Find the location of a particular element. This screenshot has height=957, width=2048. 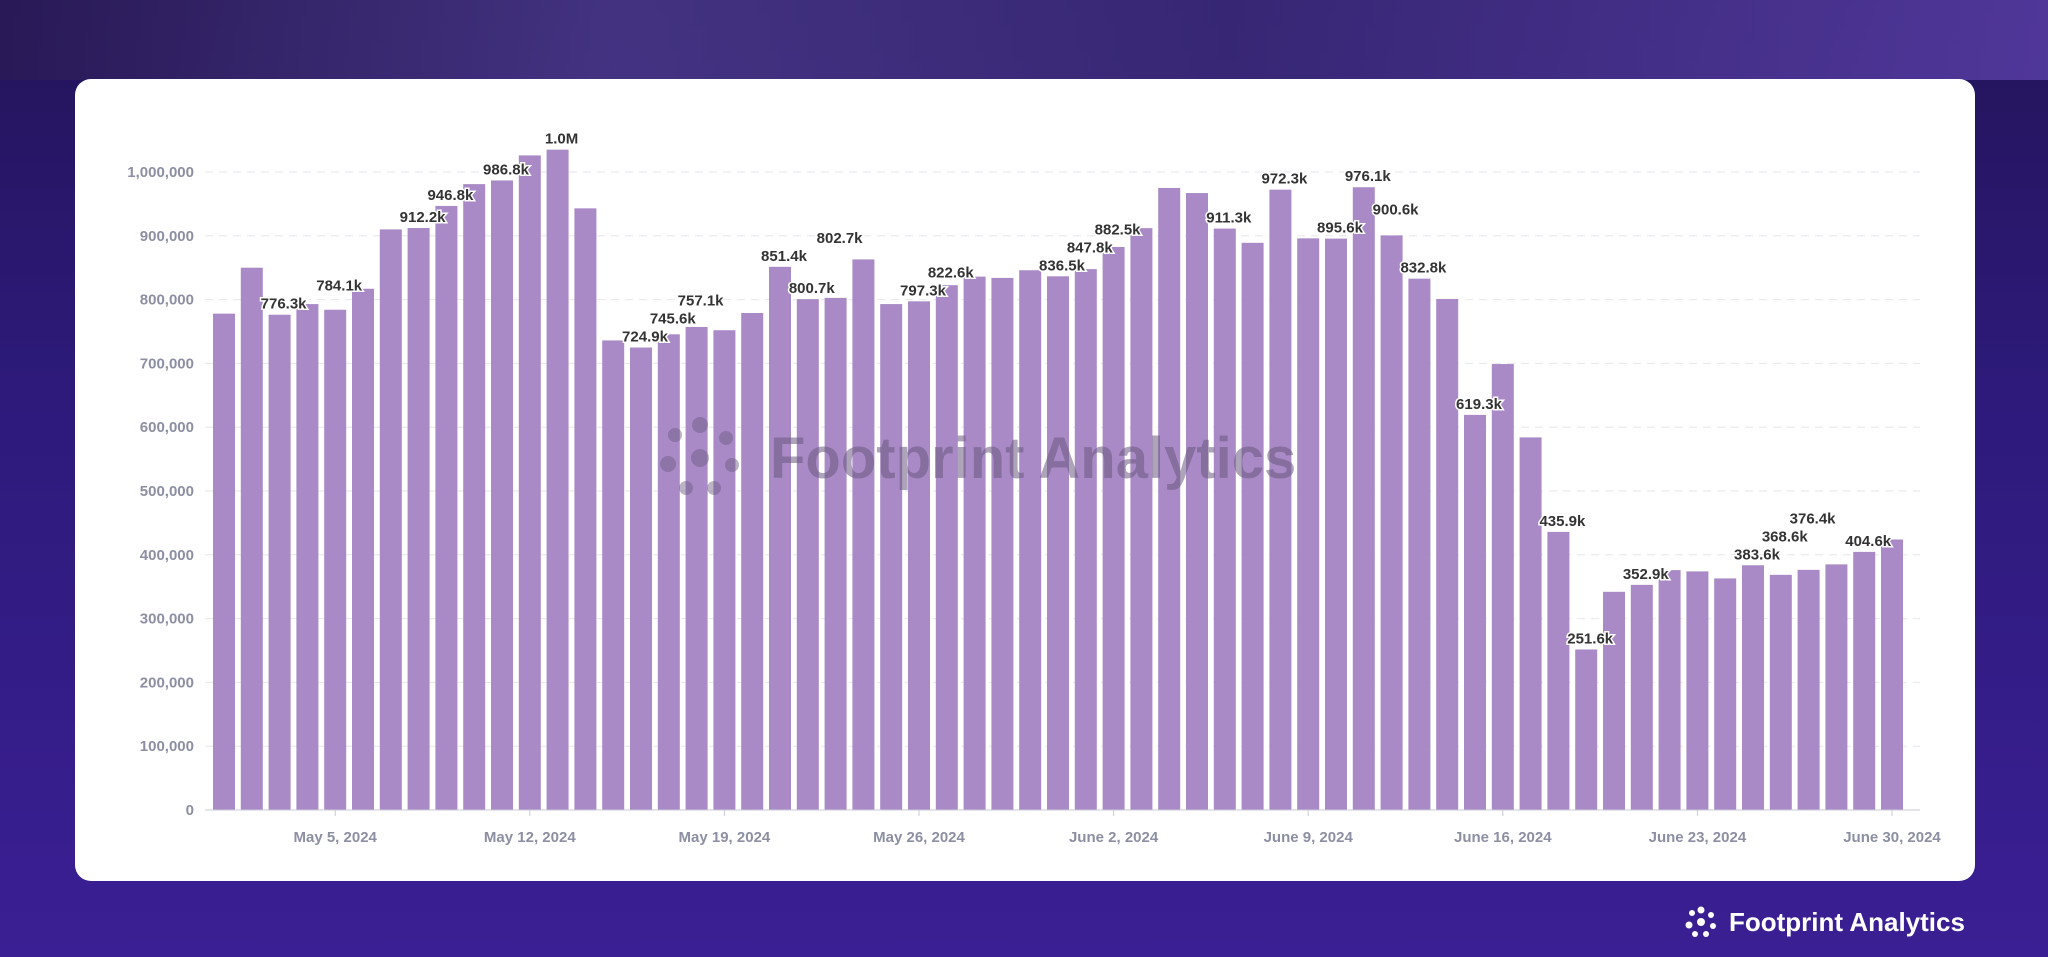

data-label: 797.3k is located at coordinates (923, 290).